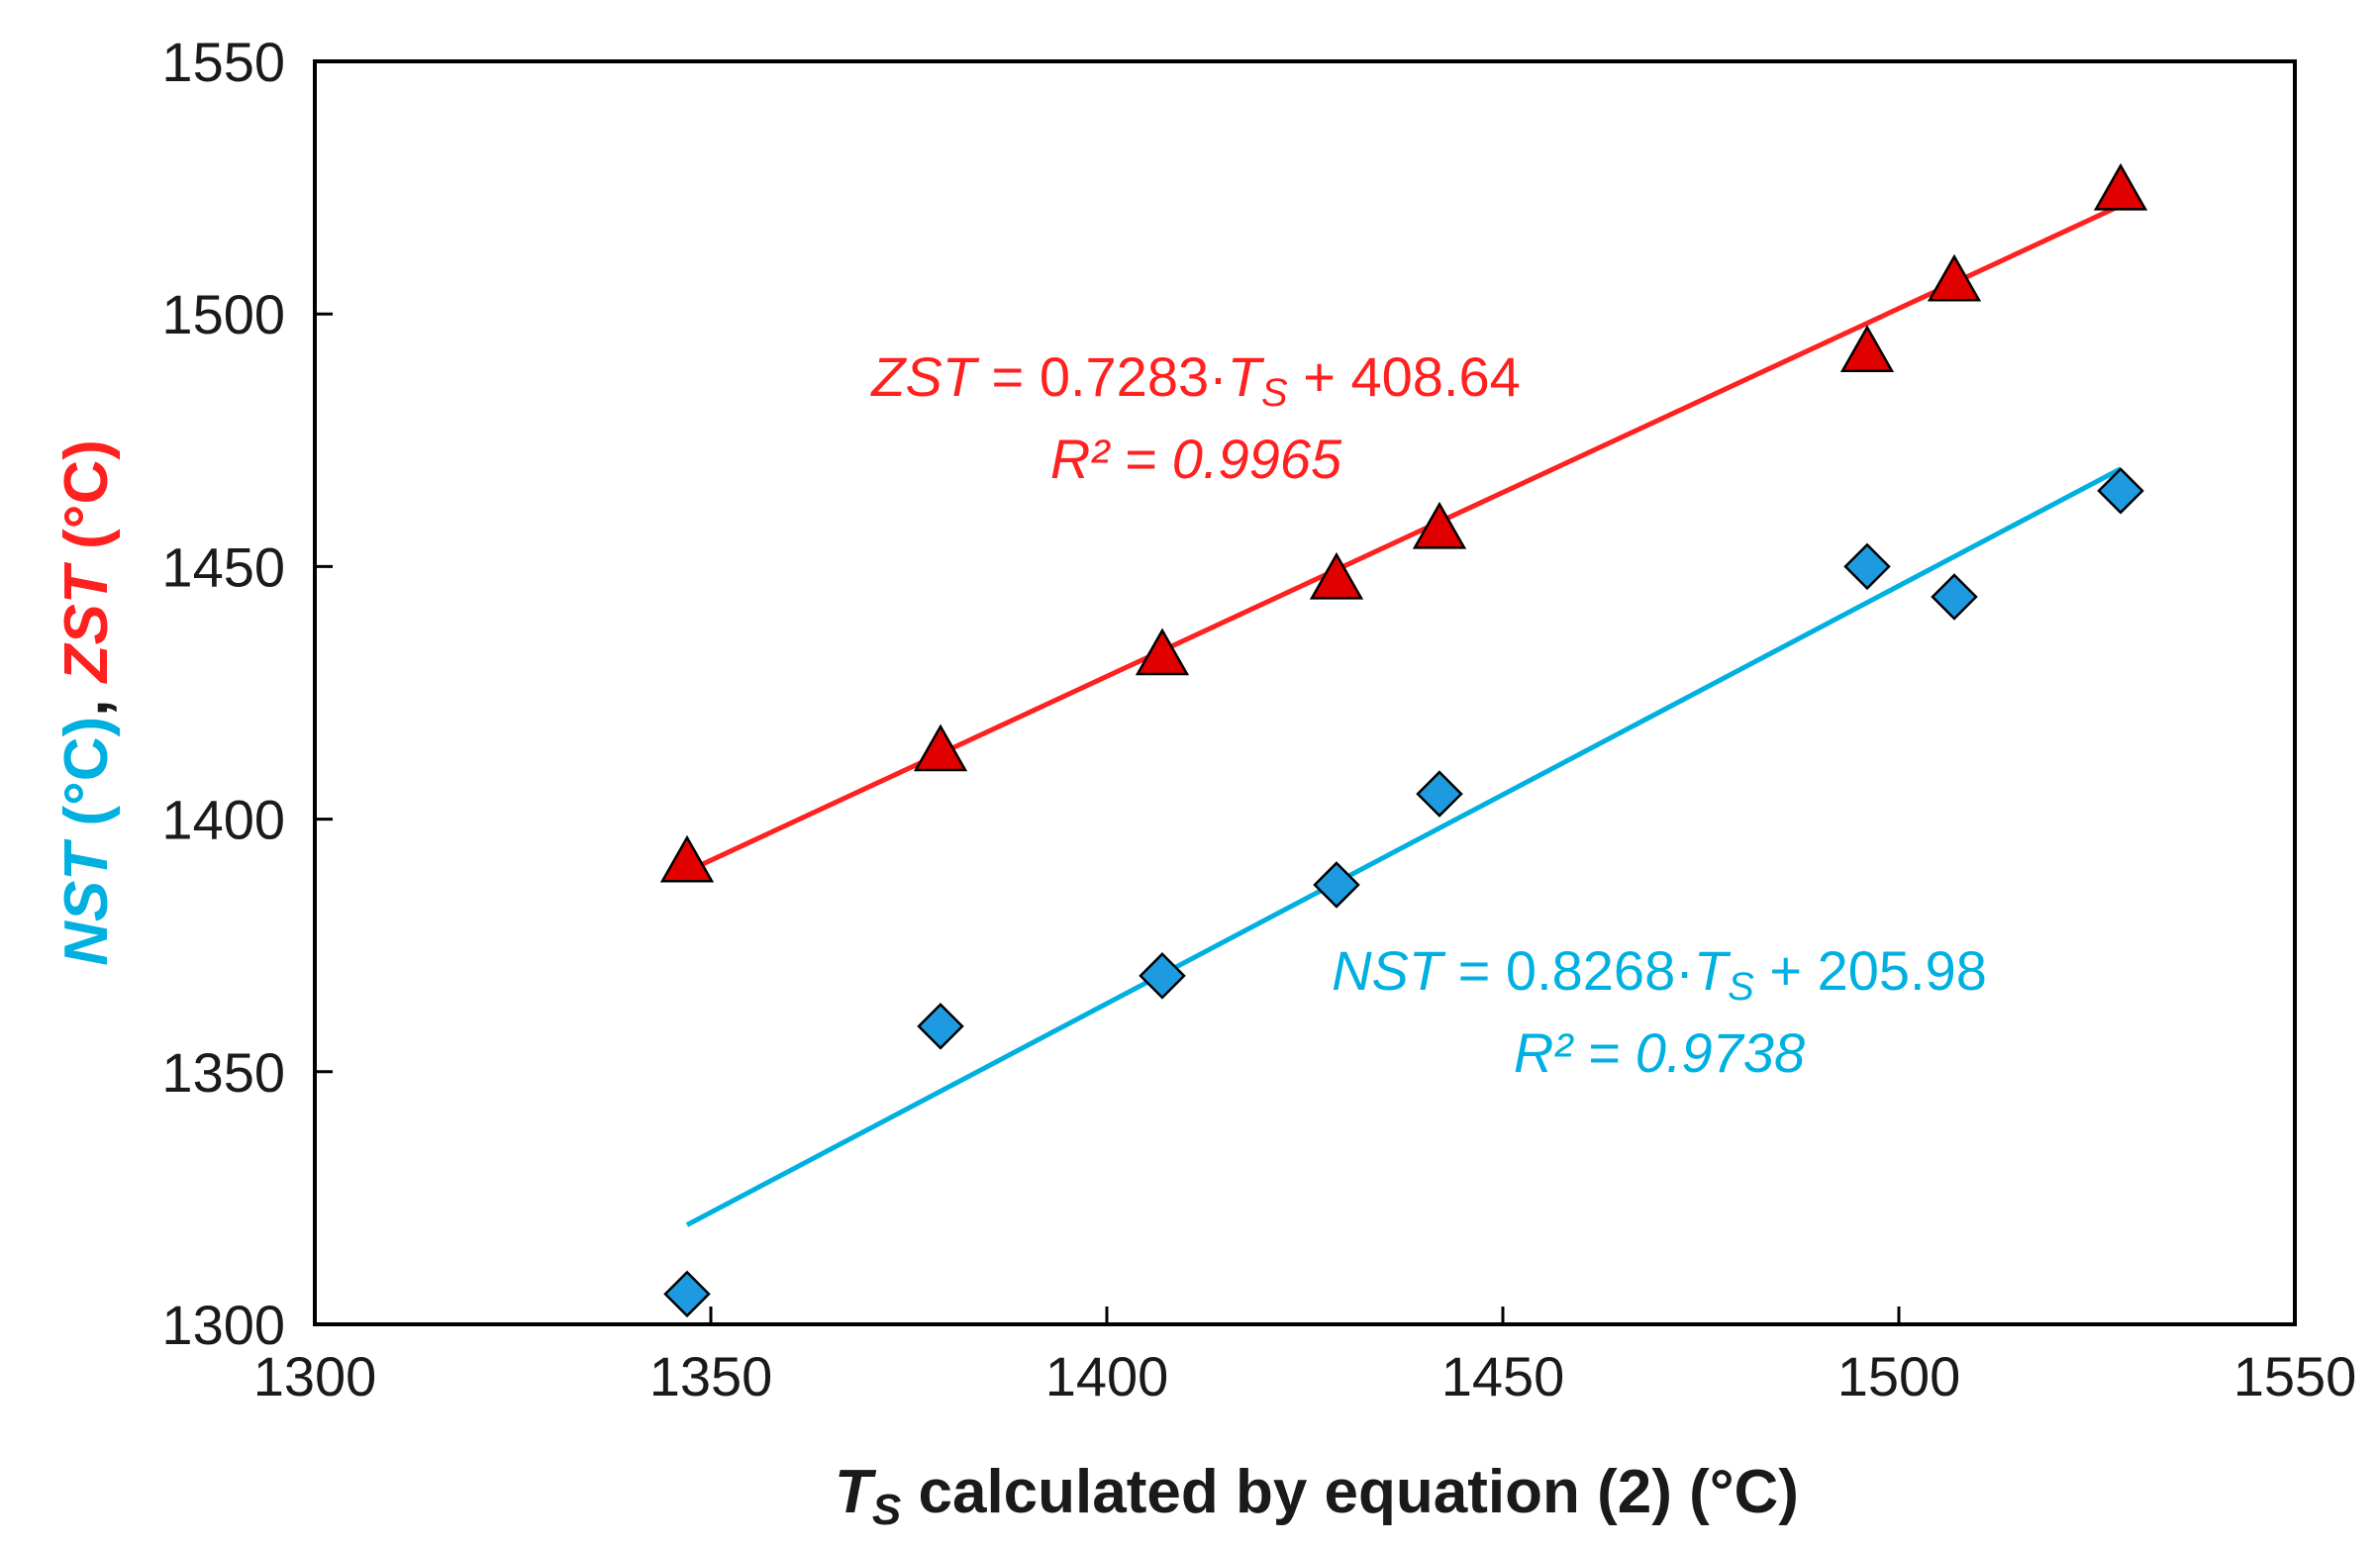  Describe the element at coordinates (1899, 1376) in the screenshot. I see `x-tick-label: 1500` at that location.